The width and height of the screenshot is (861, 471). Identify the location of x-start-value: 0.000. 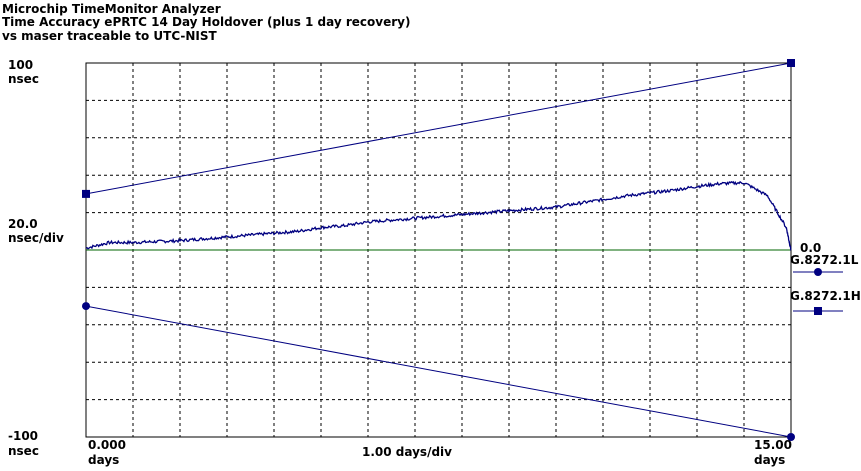
(107, 445).